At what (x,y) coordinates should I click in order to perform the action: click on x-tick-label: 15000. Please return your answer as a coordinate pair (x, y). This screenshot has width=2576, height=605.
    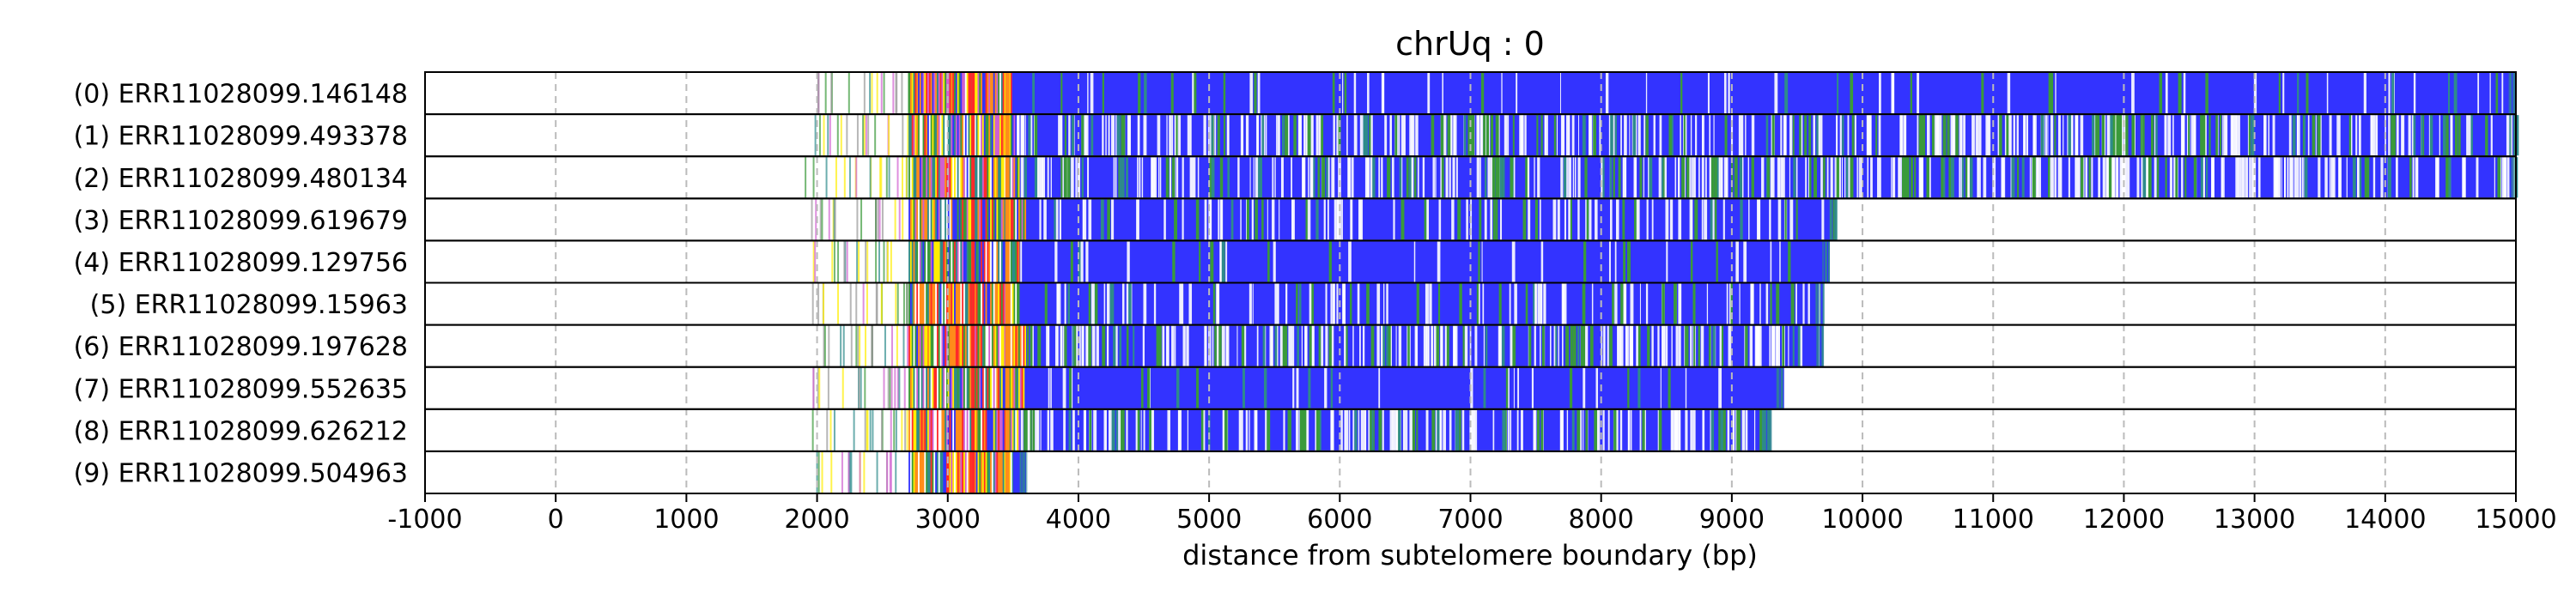
    Looking at the image, I should click on (2515, 520).